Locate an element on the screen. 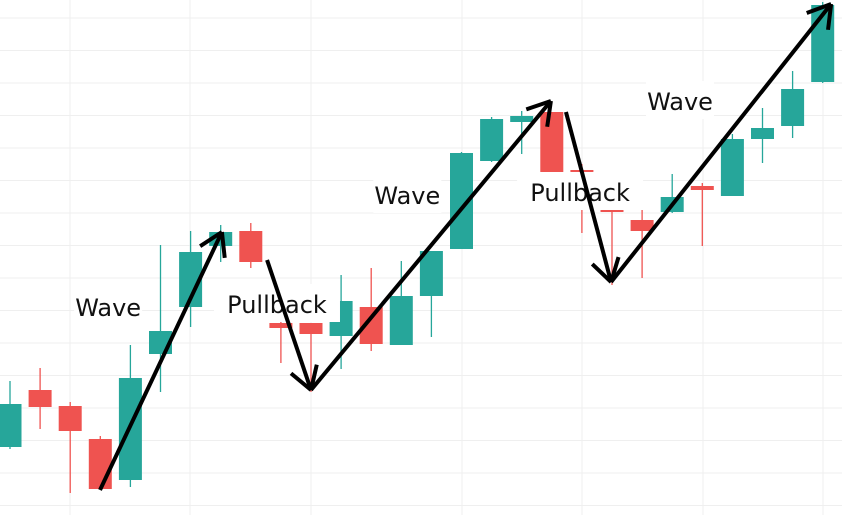  annotation-text: Pullback is located at coordinates (580, 193).